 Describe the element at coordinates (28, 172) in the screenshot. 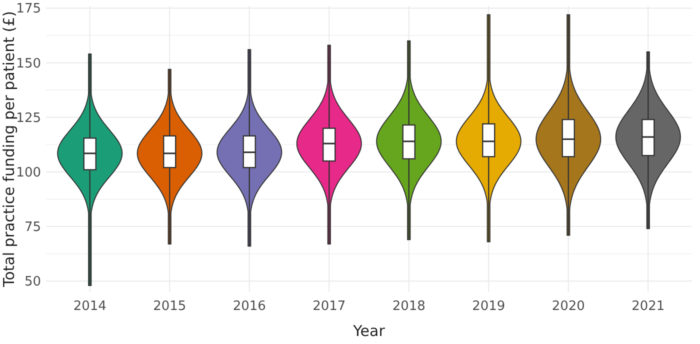

I see `y-tick-label: 100` at that location.